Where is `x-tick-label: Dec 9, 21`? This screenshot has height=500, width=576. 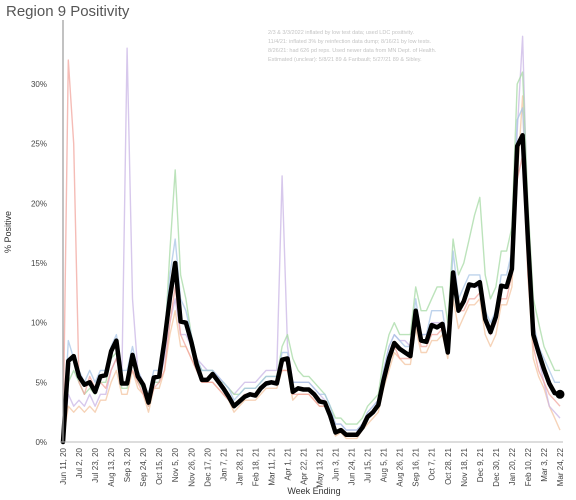 x-tick-label: Dec 9, 21 is located at coordinates (480, 464).